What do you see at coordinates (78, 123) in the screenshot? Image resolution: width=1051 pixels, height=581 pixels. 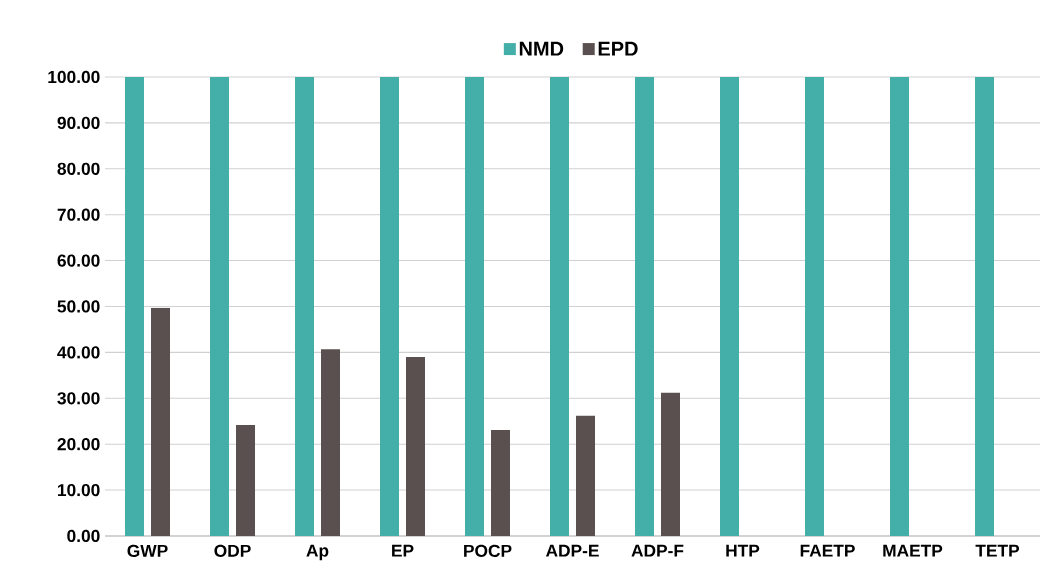 I see `y-tick-label: 90.00` at bounding box center [78, 123].